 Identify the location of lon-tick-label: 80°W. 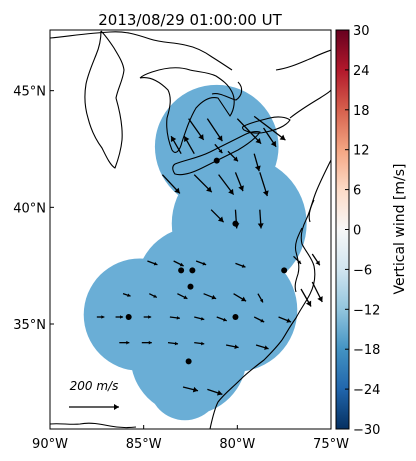
(237, 444).